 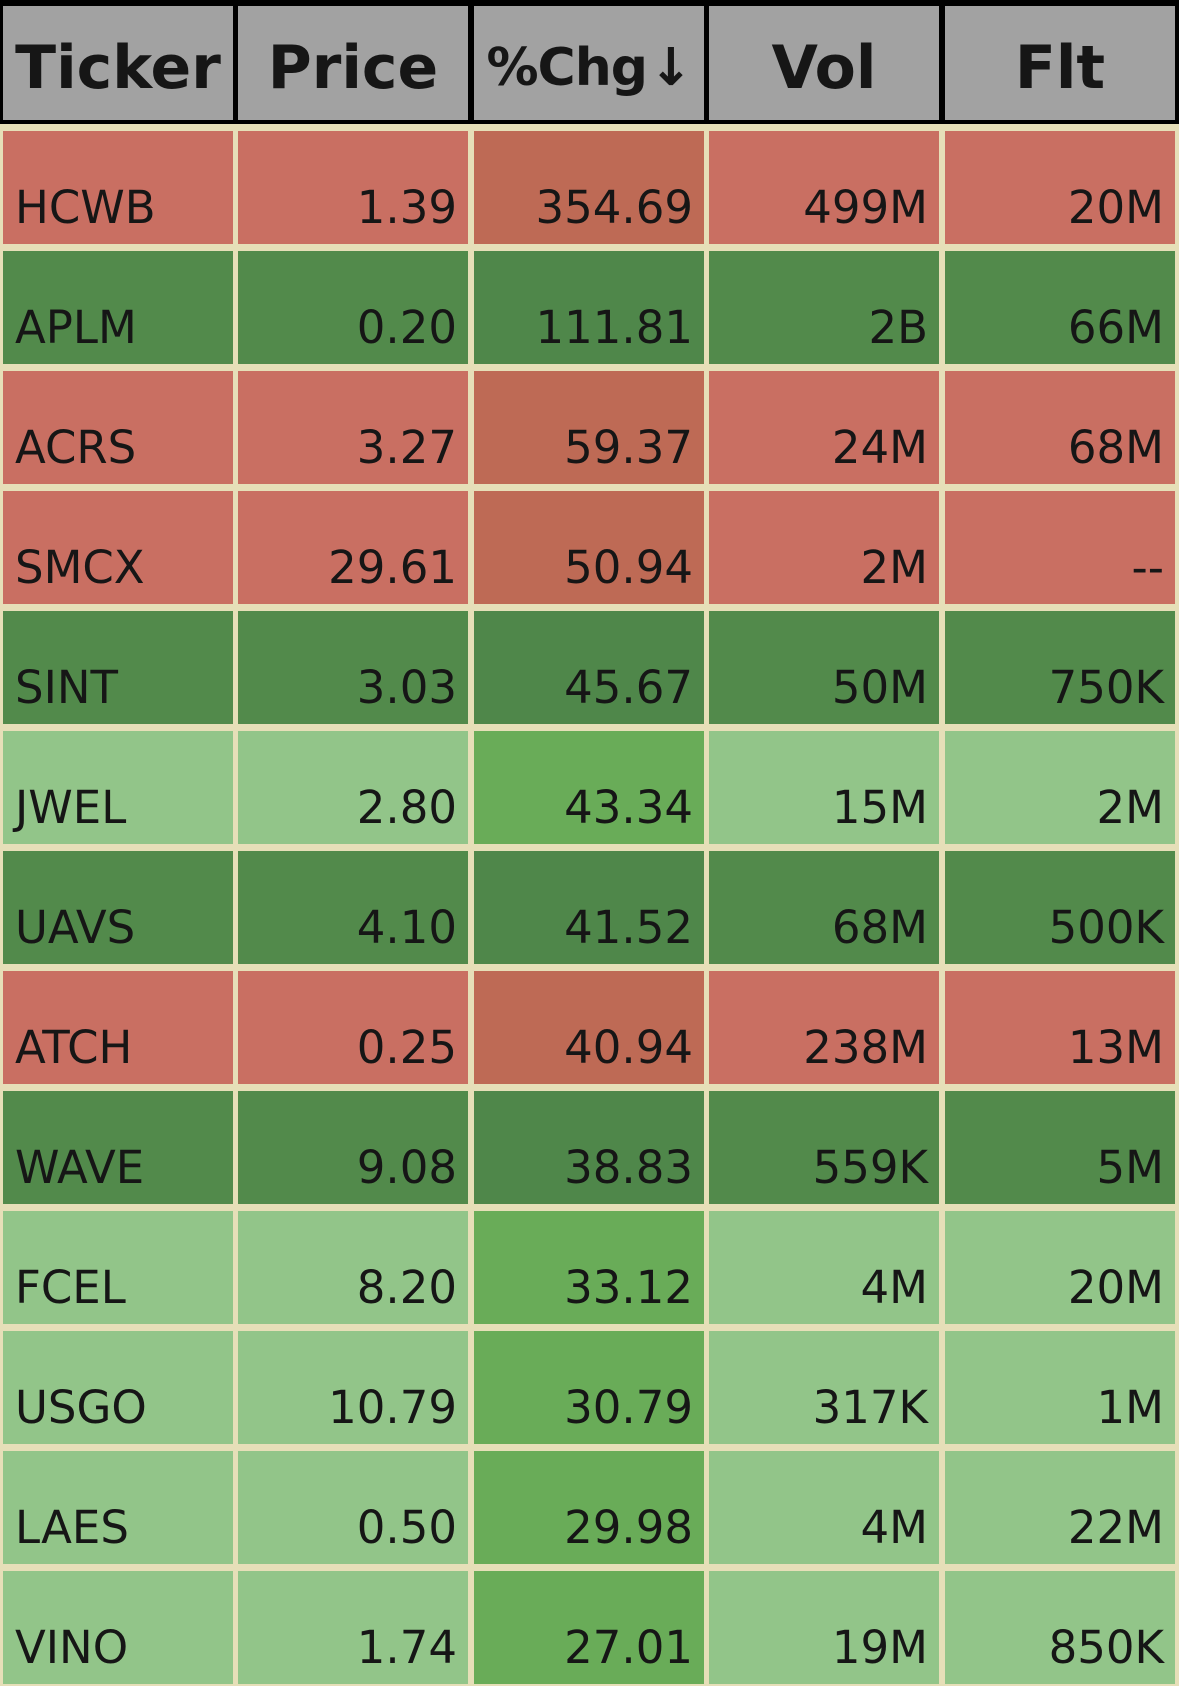 I want to click on cell-volume: 15M, so click(x=824, y=787).